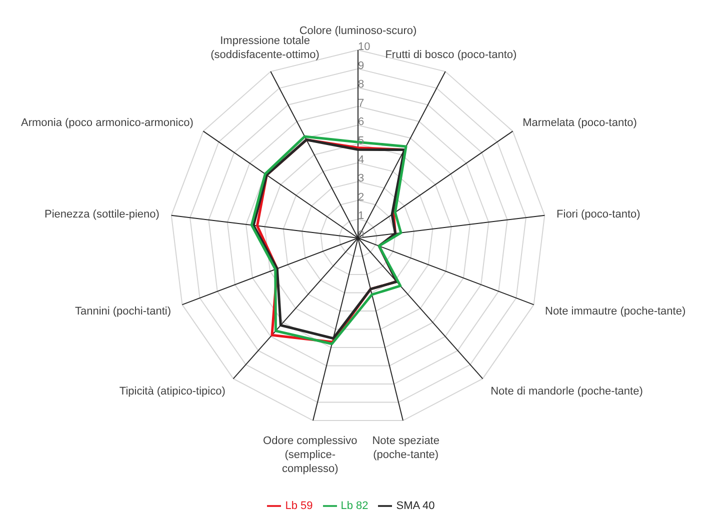  I want to click on y-tick-label: 9, so click(361, 66).